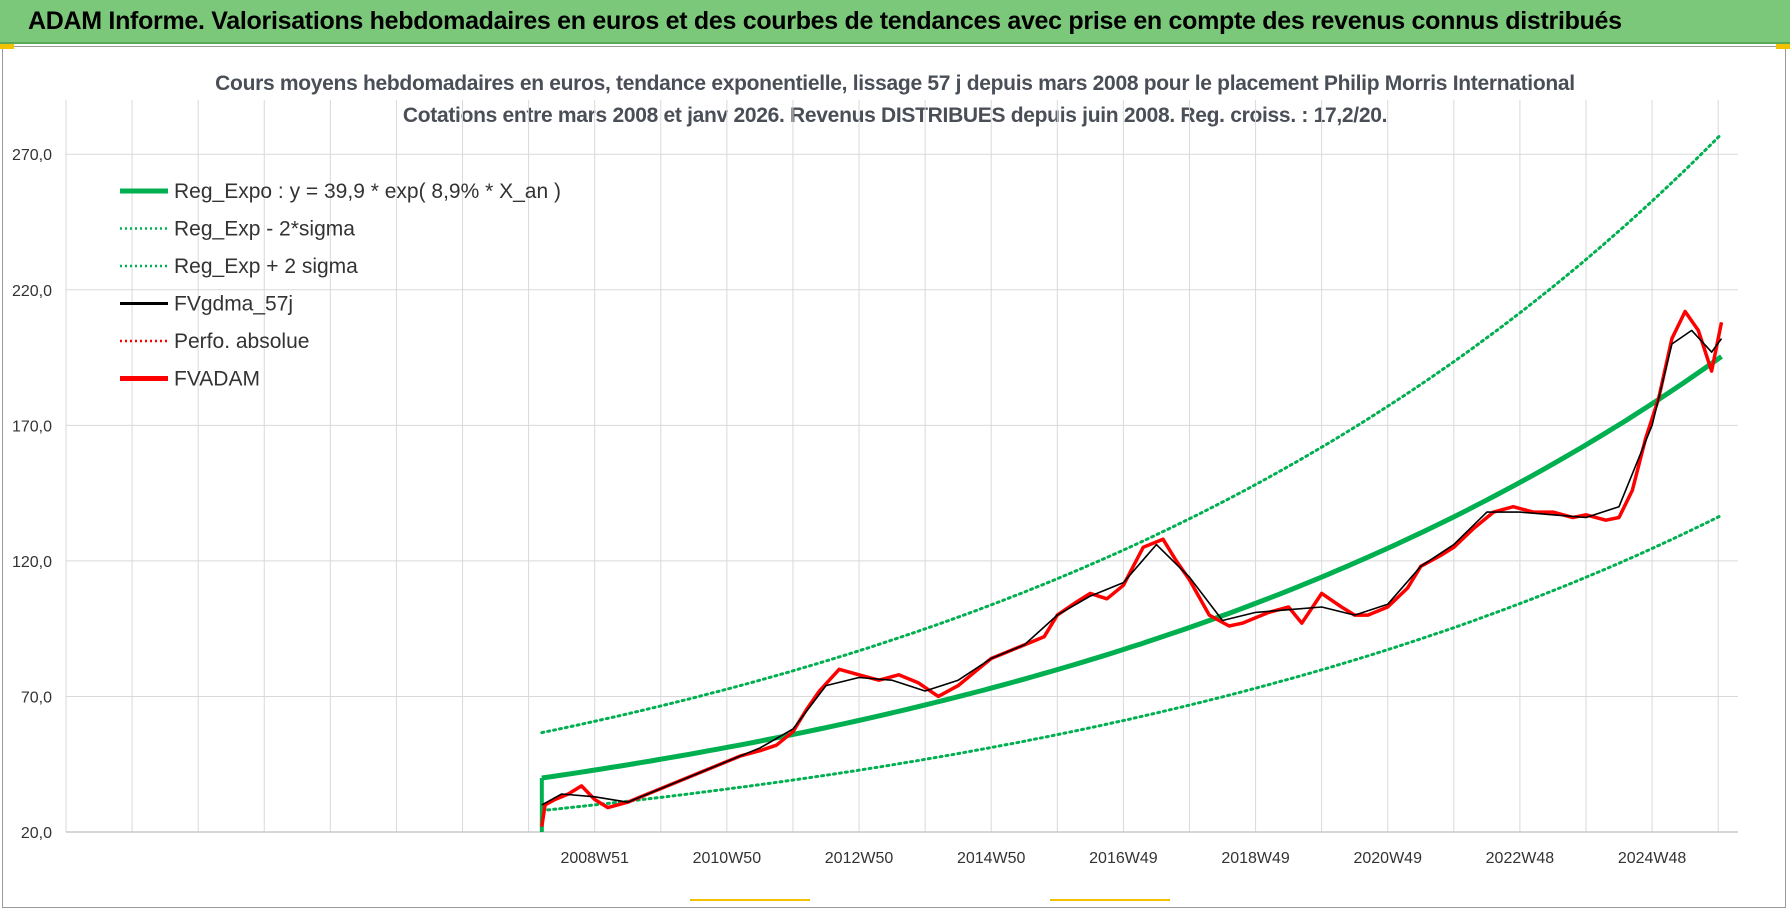 The width and height of the screenshot is (1790, 912). I want to click on x-tick-label: 2020W49, so click(1387, 858).